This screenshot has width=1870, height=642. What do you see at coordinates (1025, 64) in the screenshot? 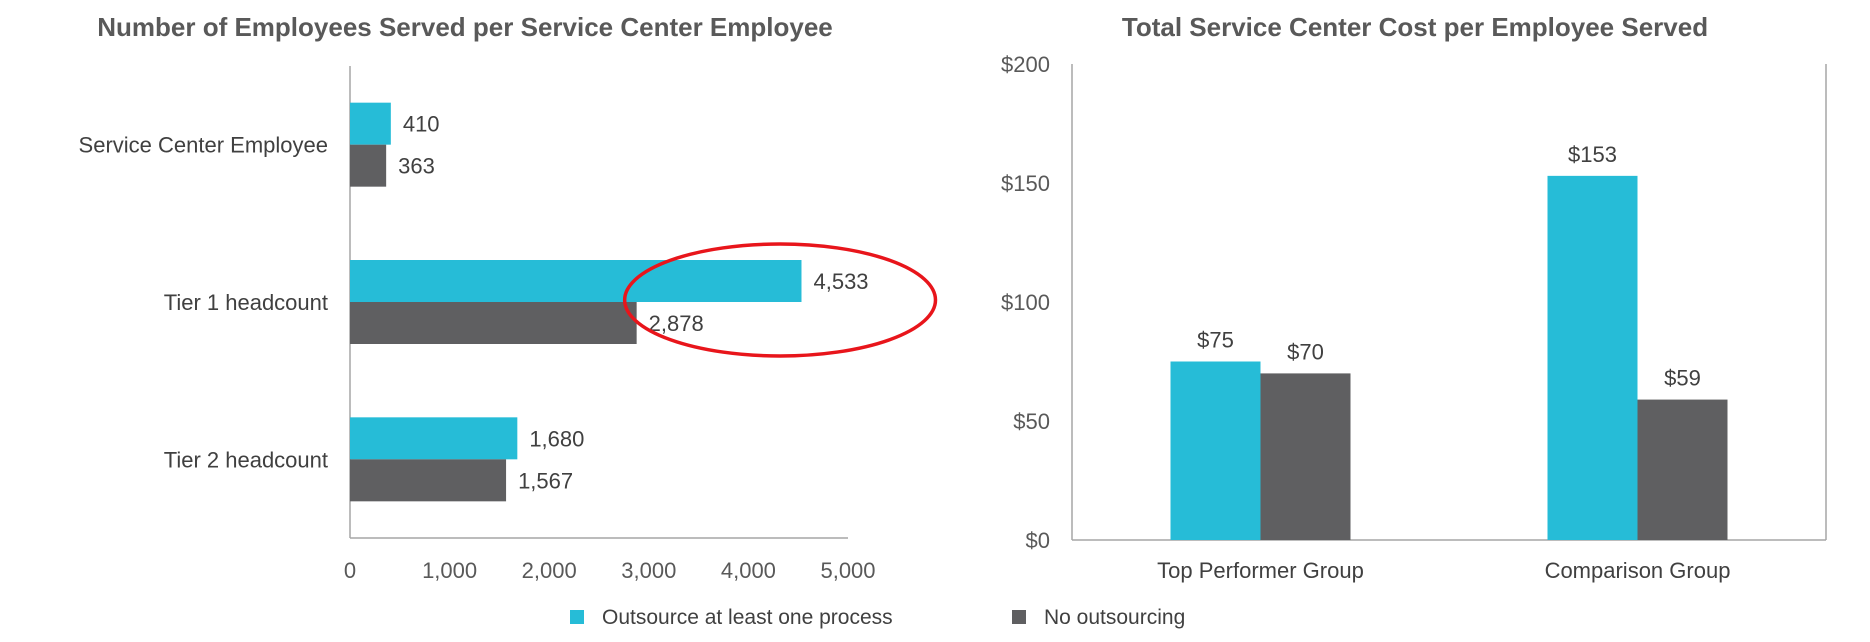
I see `y-tick-label: $200` at bounding box center [1025, 64].